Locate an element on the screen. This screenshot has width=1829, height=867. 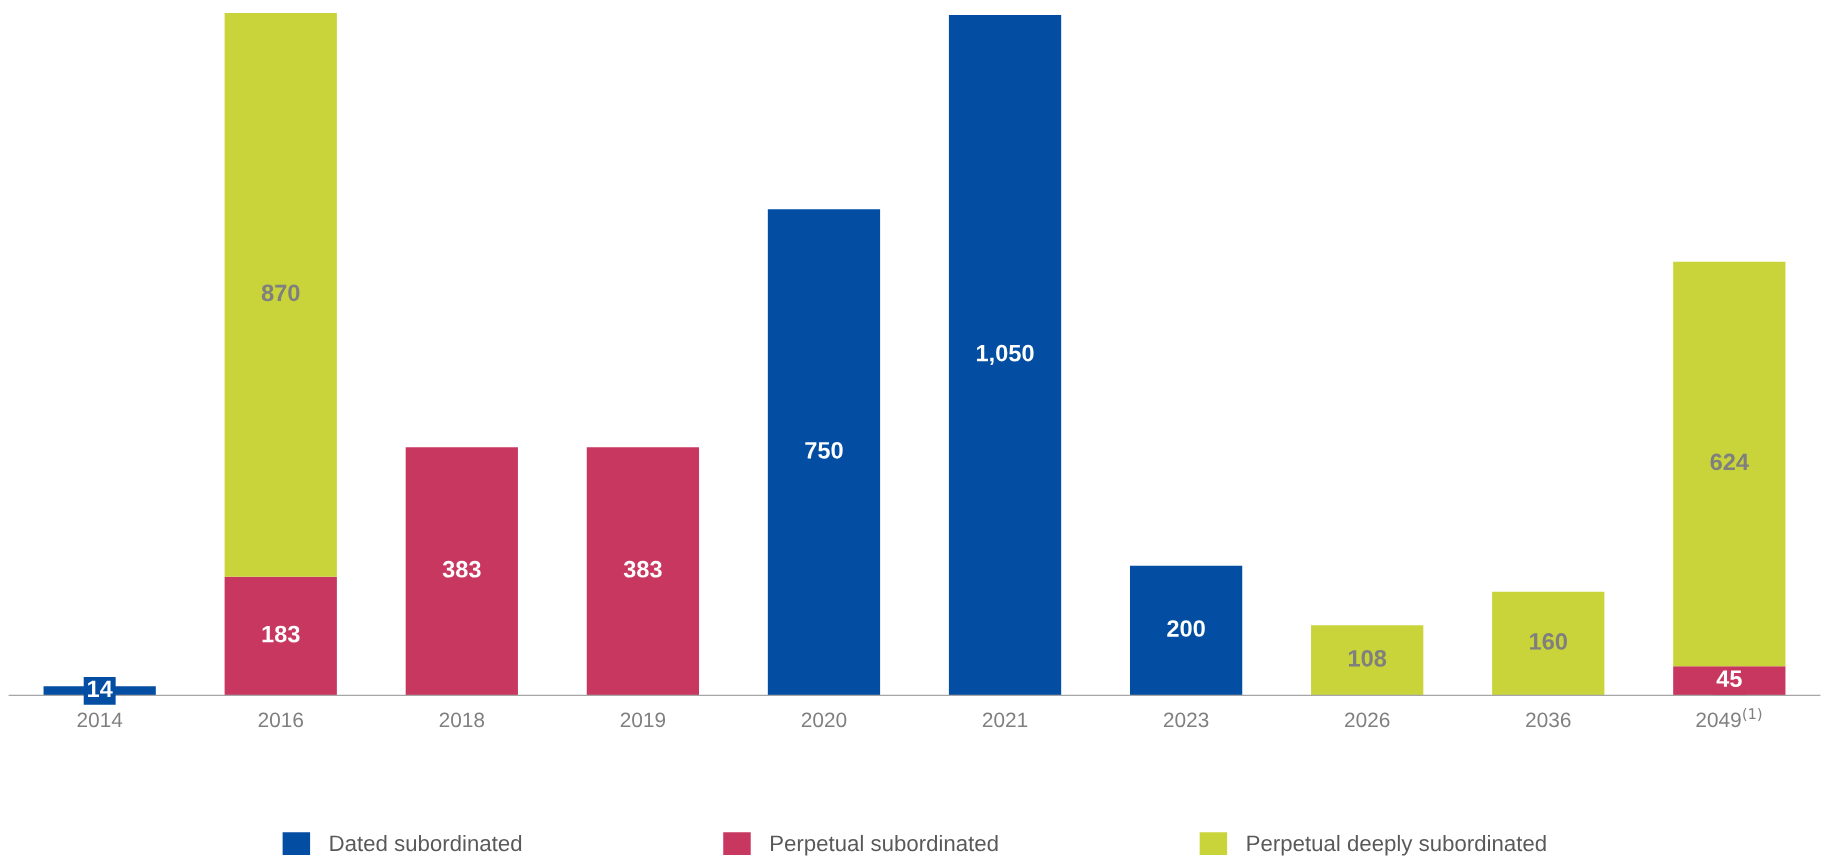
legend-label: Perpetual deeply subordinated is located at coordinates (1396, 845).